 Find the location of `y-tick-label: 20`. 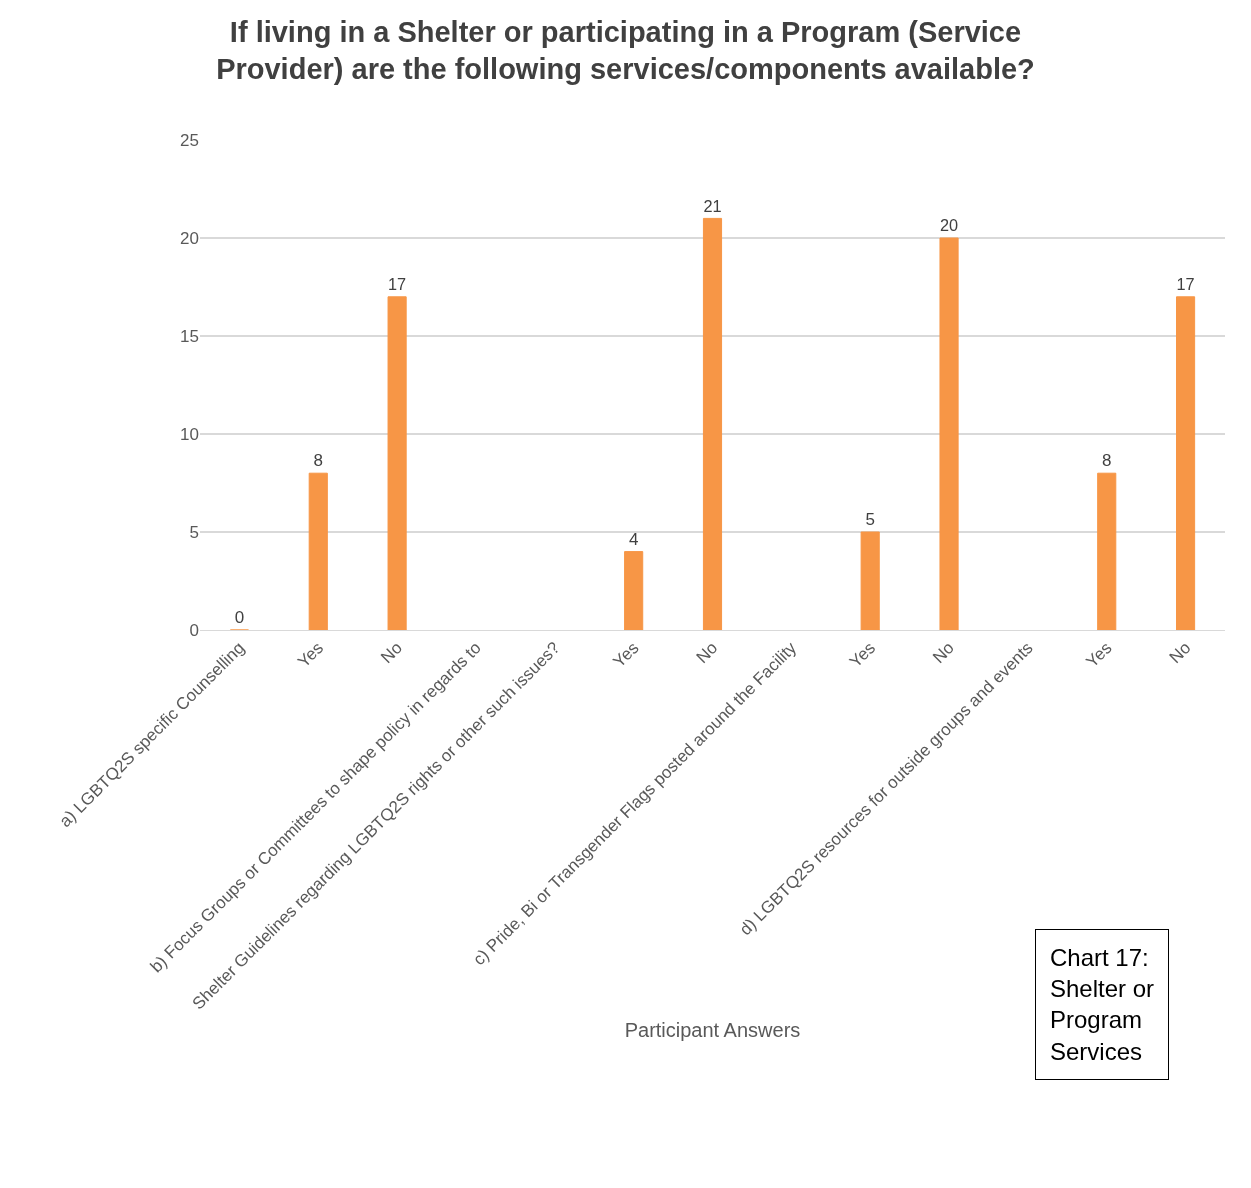

y-tick-label: 20 is located at coordinates (189, 238).